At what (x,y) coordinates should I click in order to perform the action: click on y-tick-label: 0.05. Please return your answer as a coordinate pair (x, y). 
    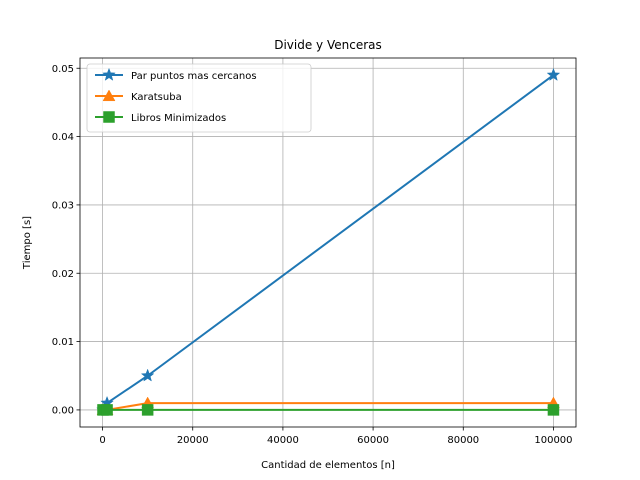
    Looking at the image, I should click on (63, 69).